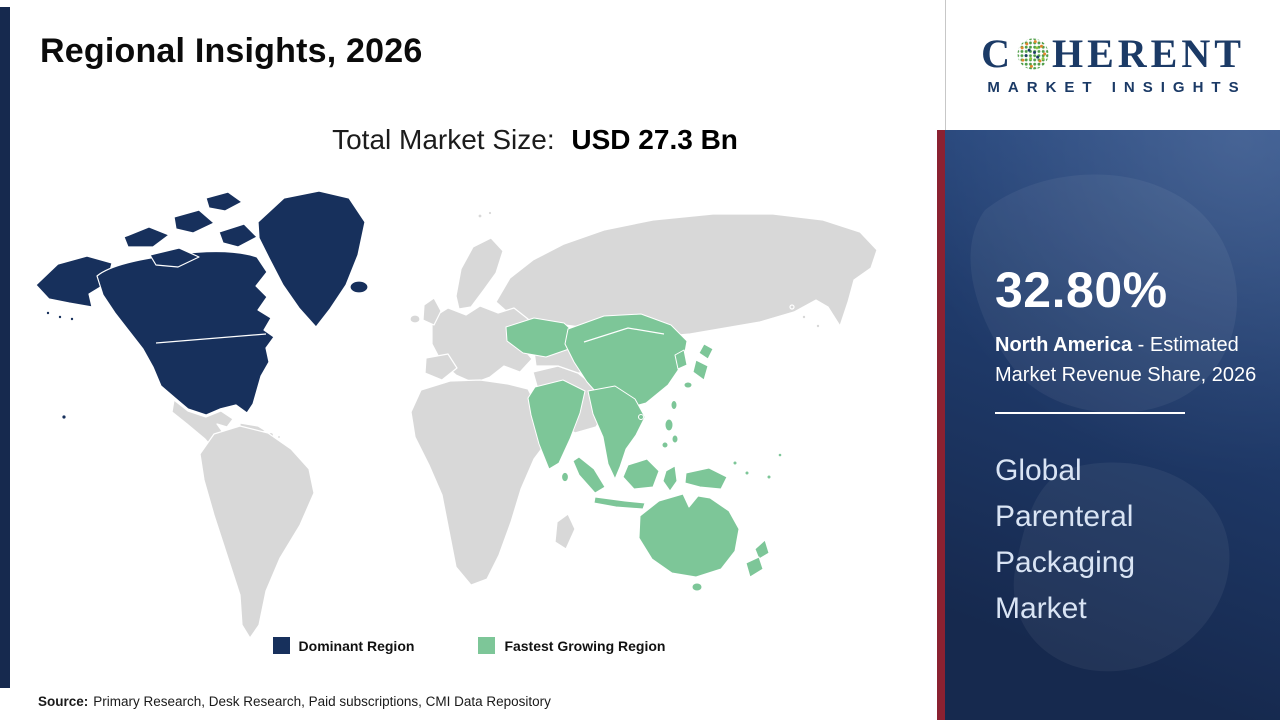 The width and height of the screenshot is (1280, 720). What do you see at coordinates (654, 139) in the screenshot?
I see `market-size-value: USD 27.3 Bn` at bounding box center [654, 139].